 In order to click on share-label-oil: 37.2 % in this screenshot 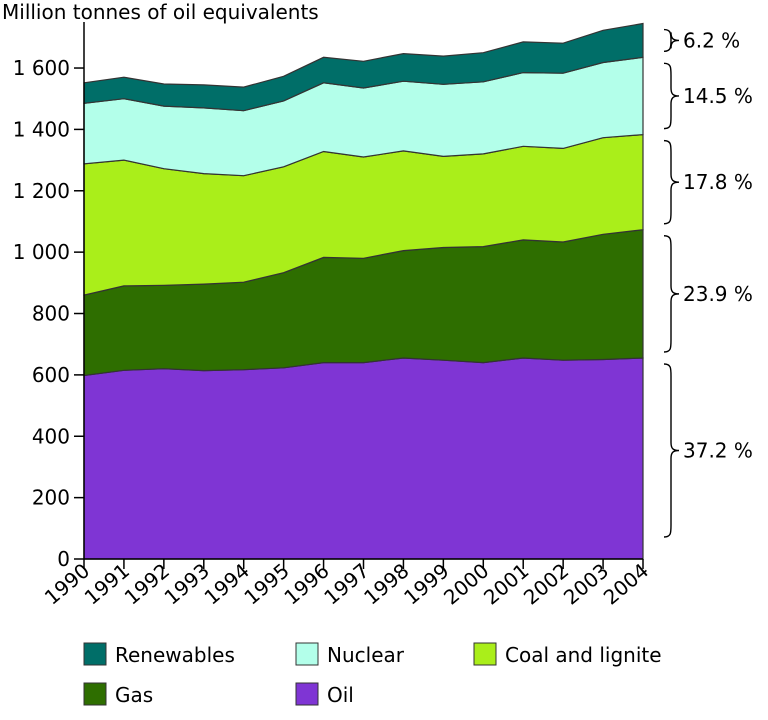, I will do `click(718, 451)`.